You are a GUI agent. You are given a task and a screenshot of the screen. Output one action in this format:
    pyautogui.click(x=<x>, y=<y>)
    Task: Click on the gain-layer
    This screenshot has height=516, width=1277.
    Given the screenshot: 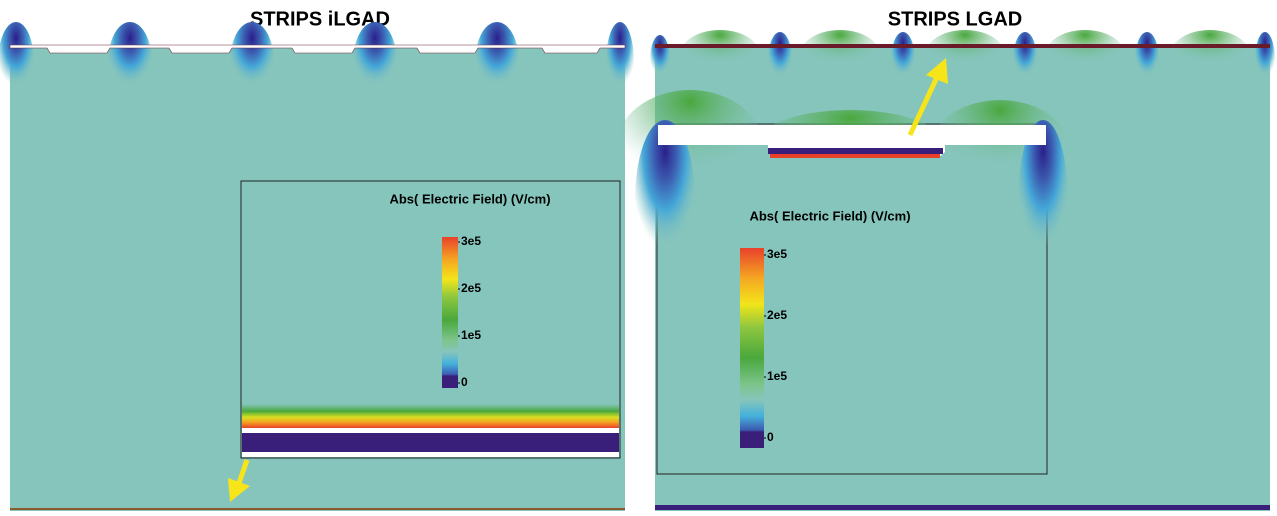 What is the action you would take?
    pyautogui.click(x=855, y=156)
    